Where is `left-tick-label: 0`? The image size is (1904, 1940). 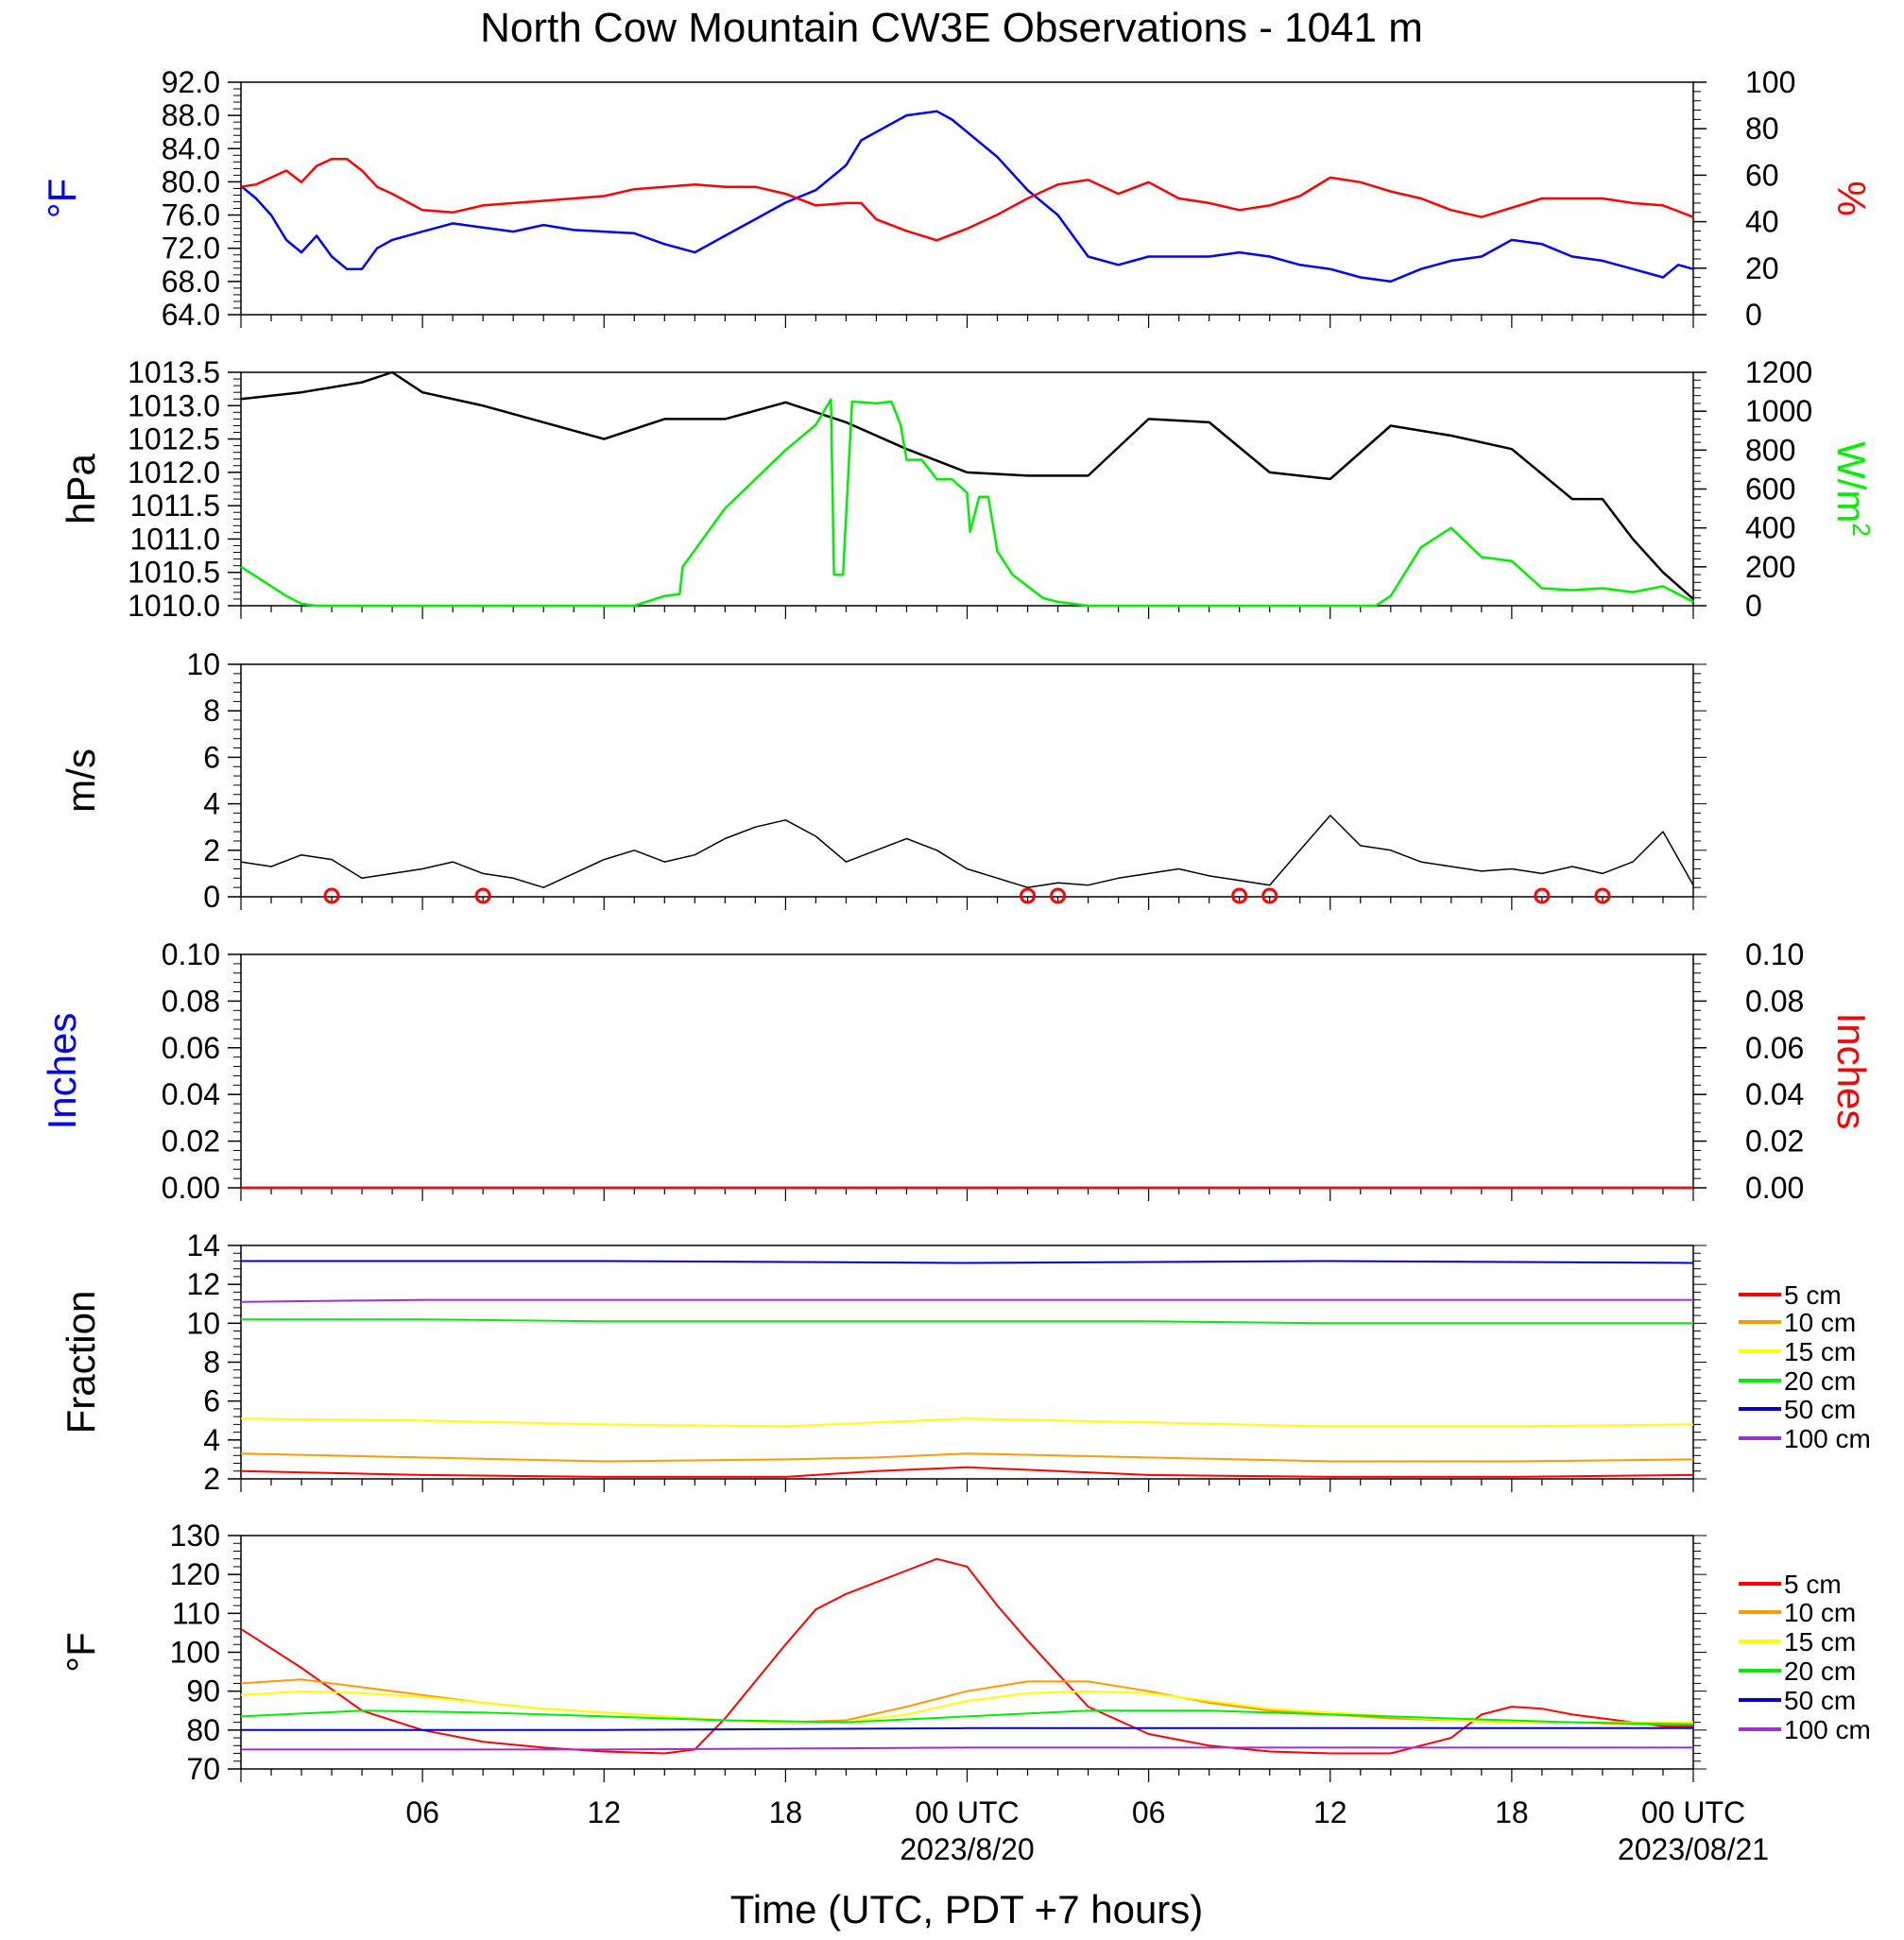 left-tick-label: 0 is located at coordinates (212, 897).